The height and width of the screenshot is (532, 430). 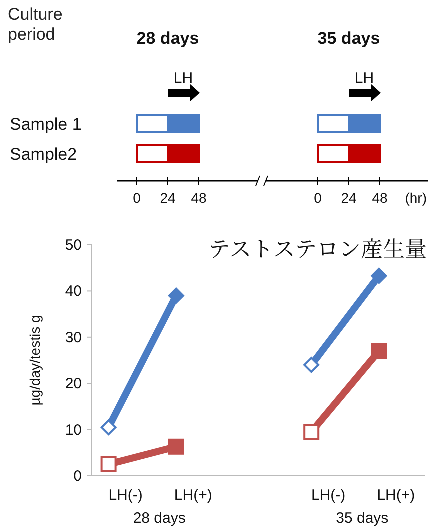 What do you see at coordinates (78, 476) in the screenshot?
I see `y-tick-label: 0` at bounding box center [78, 476].